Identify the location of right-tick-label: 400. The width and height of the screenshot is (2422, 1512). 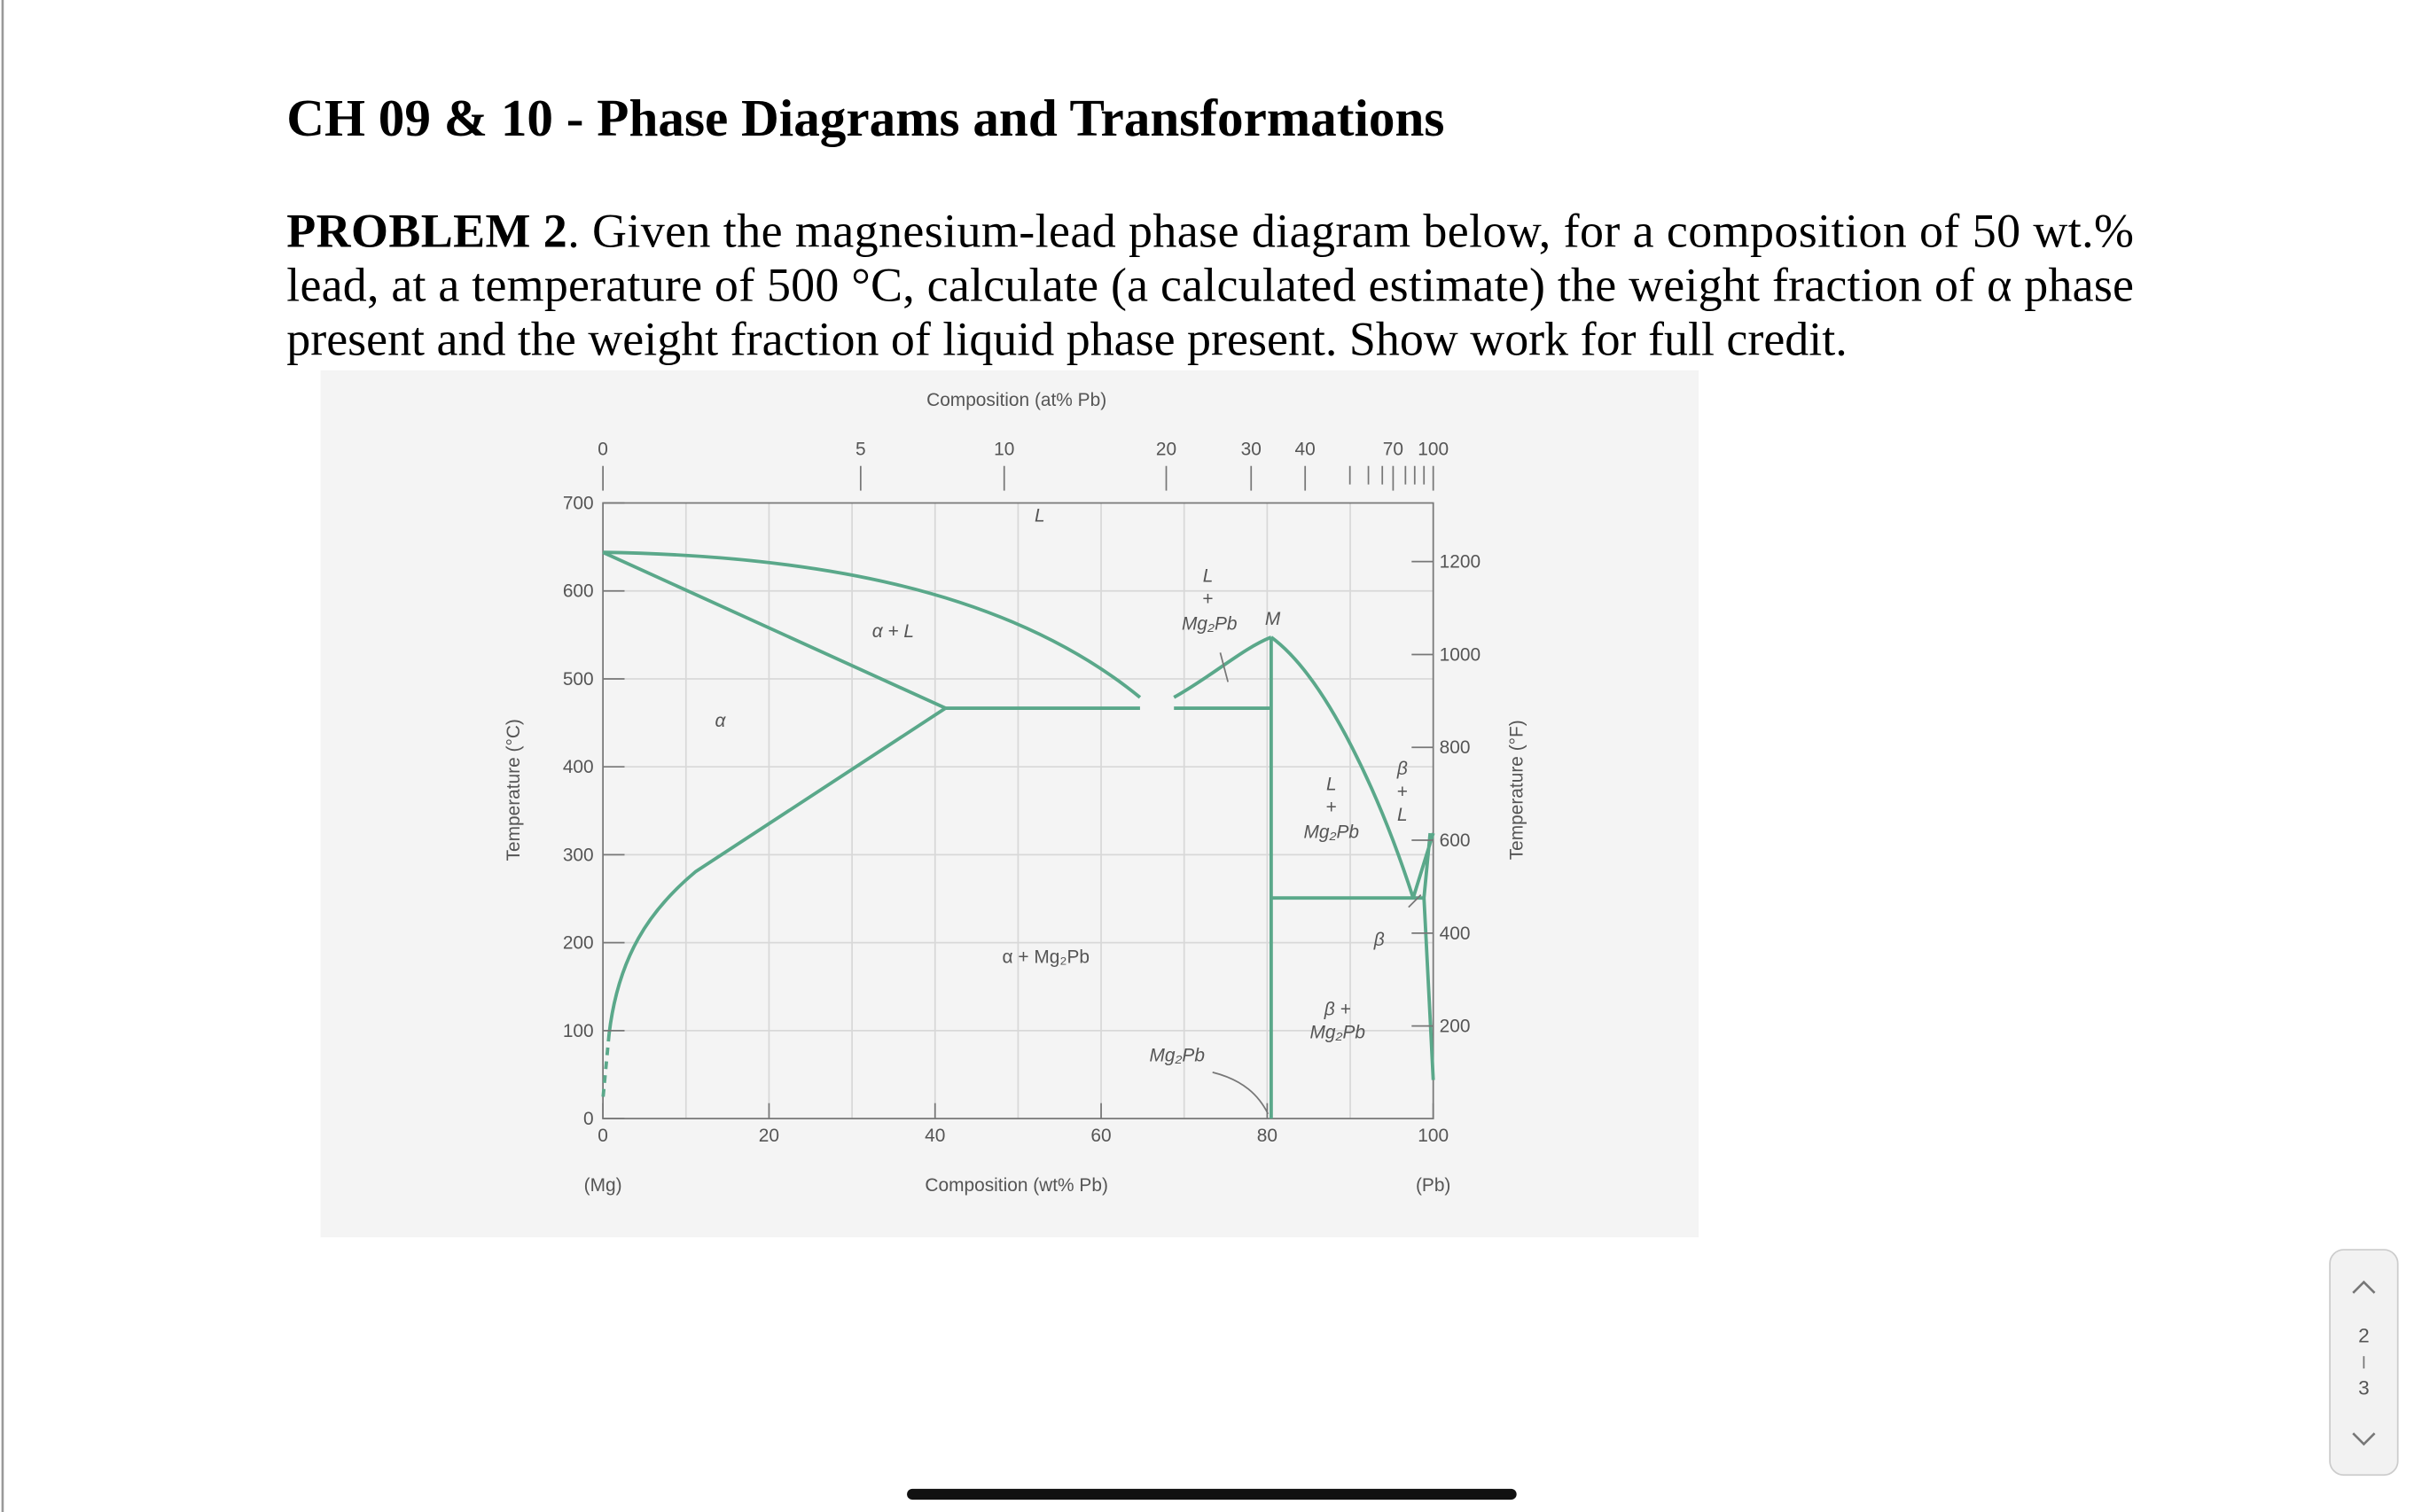
(1455, 934).